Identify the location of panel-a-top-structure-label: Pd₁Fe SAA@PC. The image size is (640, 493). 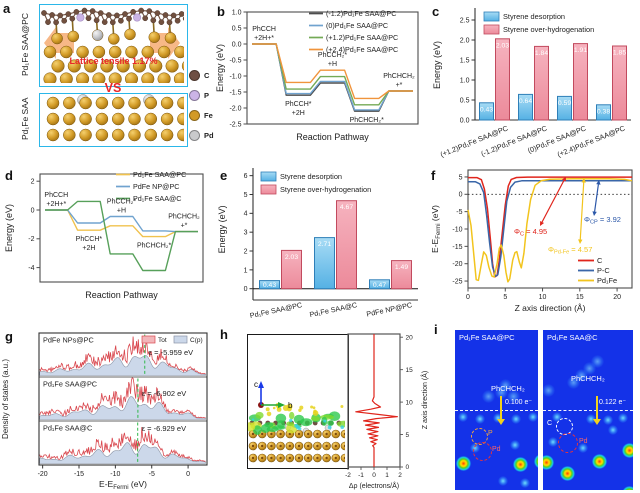
(25, 45).